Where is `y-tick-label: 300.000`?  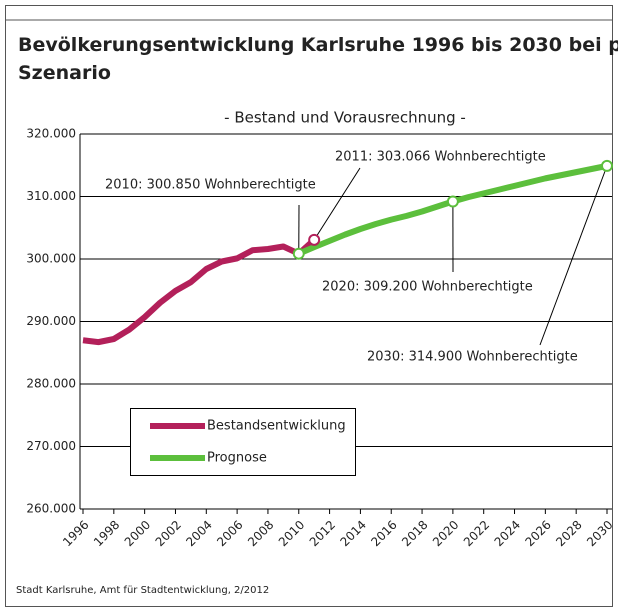 y-tick-label: 300.000 is located at coordinates (51, 259).